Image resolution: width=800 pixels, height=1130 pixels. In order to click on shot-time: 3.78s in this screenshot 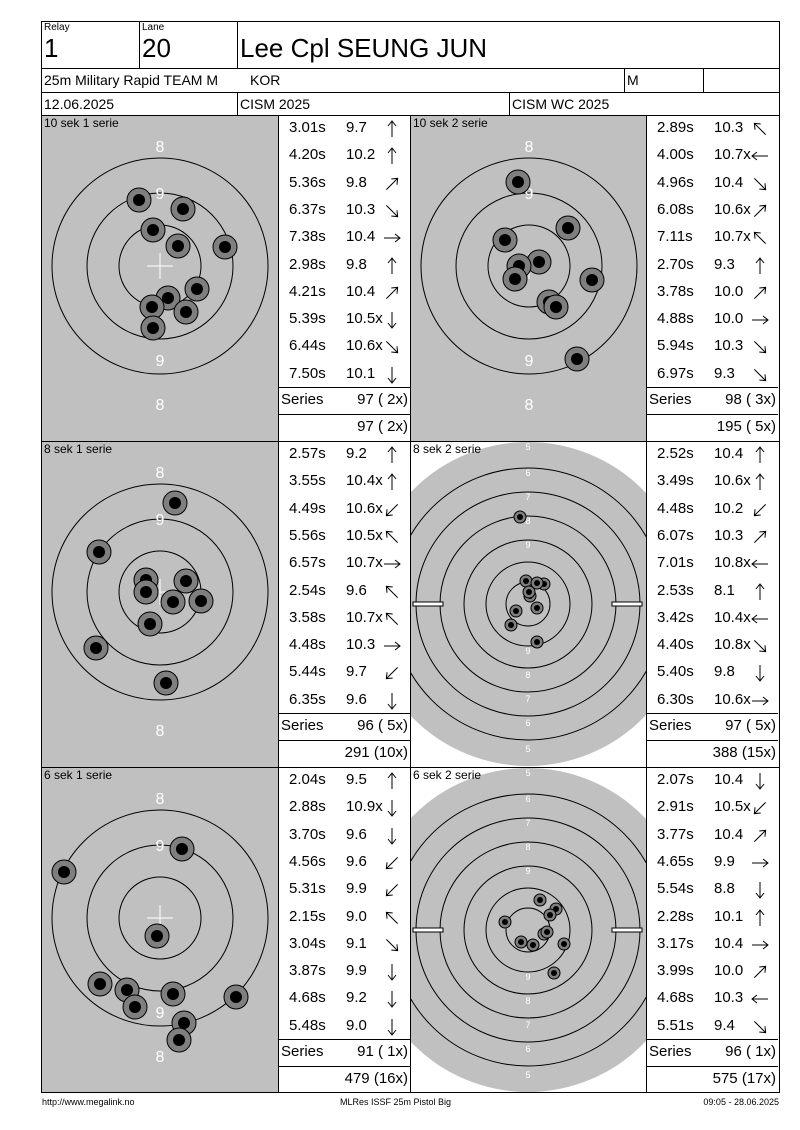, I will do `click(675, 291)`.